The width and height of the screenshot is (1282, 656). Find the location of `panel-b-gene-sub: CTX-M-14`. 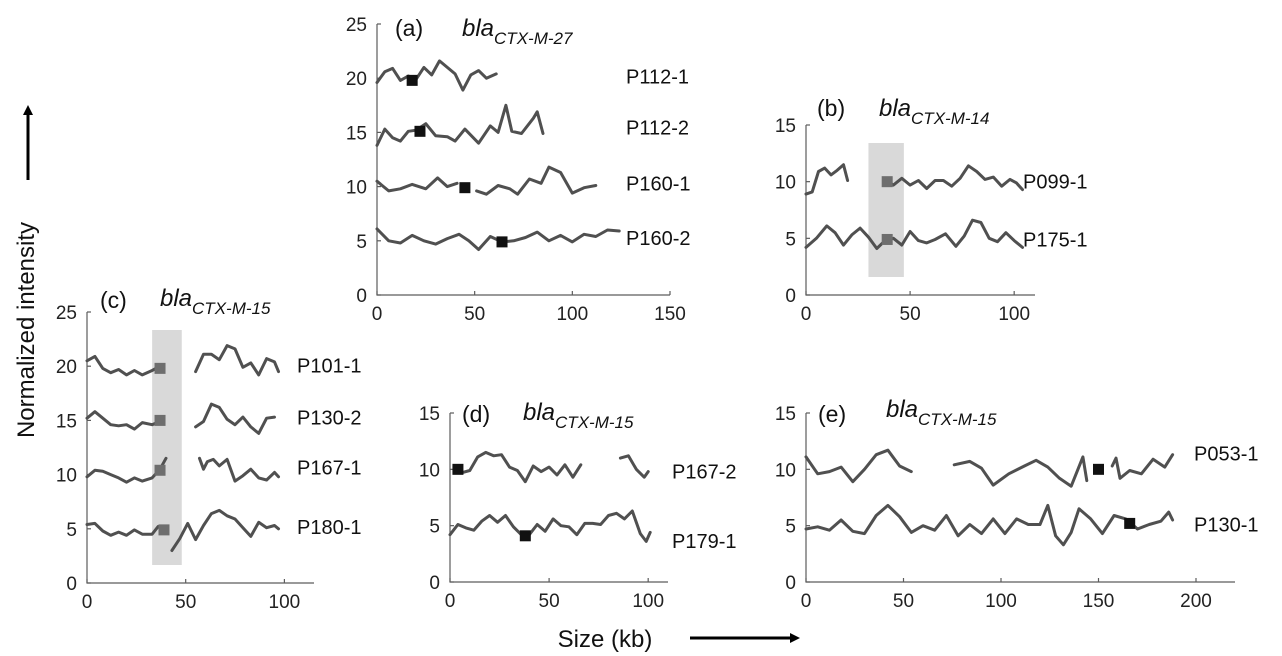

panel-b-gene-sub: CTX-M-14 is located at coordinates (950, 118).